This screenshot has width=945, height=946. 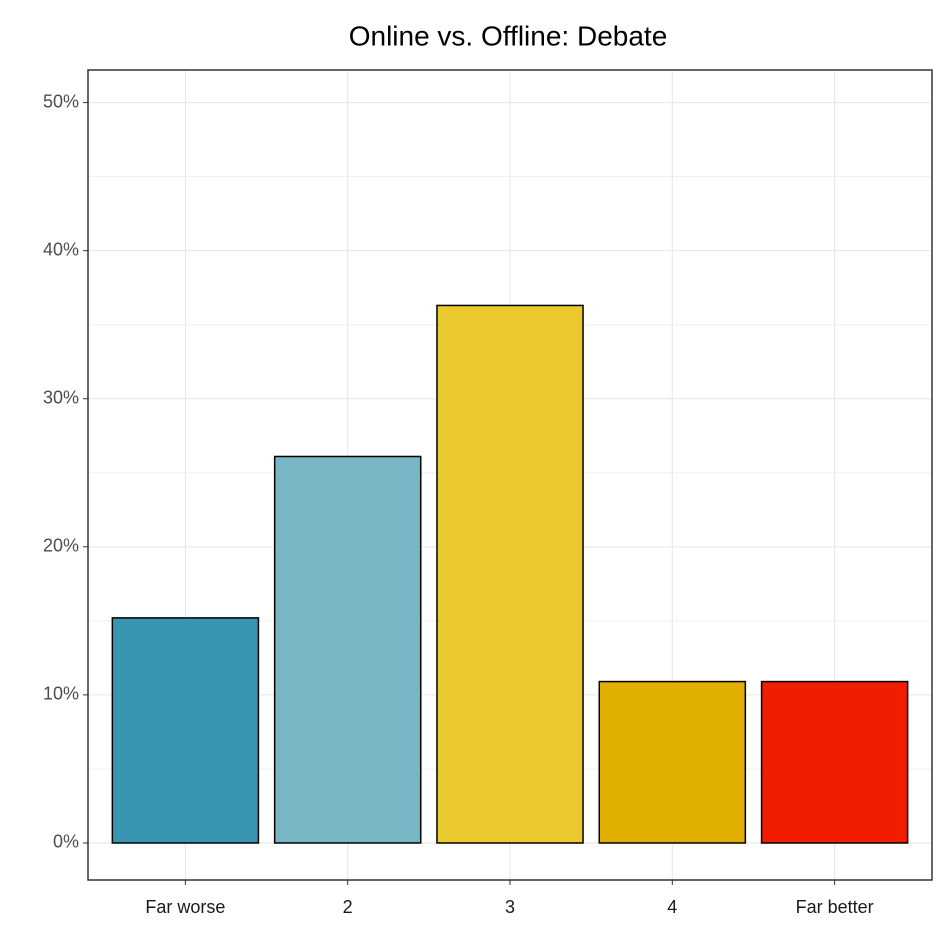 What do you see at coordinates (508, 35) in the screenshot?
I see `chart-title: Online vs. Offline: Debate` at bounding box center [508, 35].